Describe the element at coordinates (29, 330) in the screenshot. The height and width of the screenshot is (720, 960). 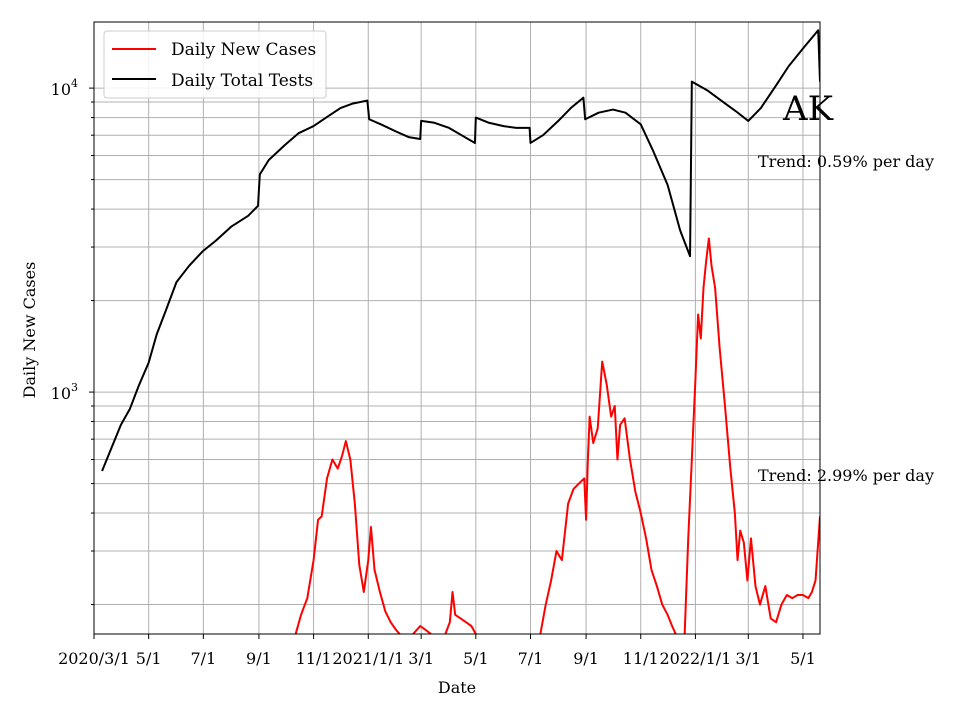
I see `y-axis-label: Daily New Cases` at that location.